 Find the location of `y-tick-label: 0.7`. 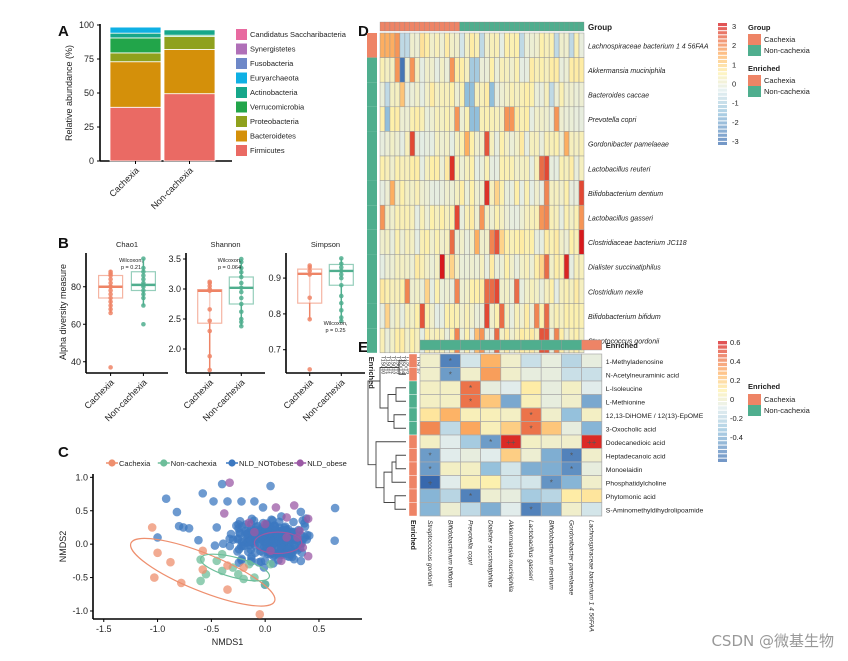

y-tick-label: 0.7 is located at coordinates (274, 350).